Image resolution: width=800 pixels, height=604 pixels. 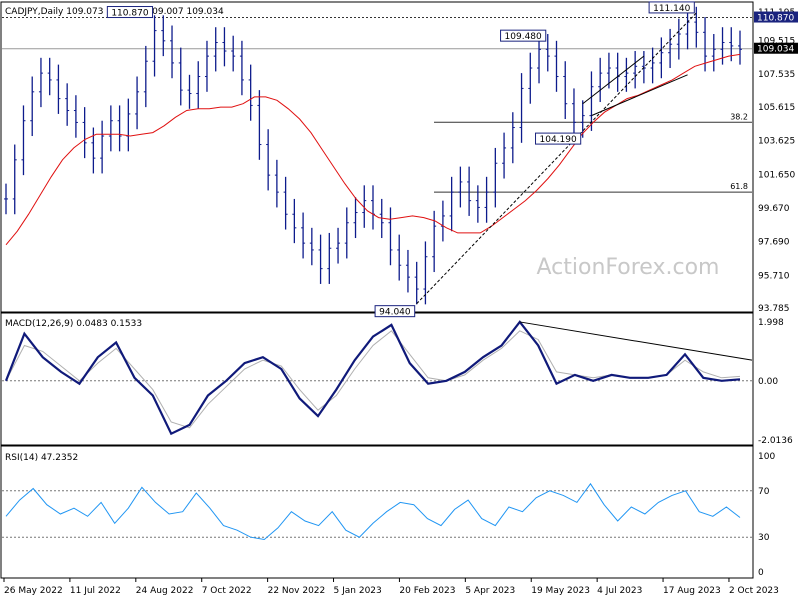 I want to click on x-tick-label: 5 Jan 2023, so click(x=358, y=591).